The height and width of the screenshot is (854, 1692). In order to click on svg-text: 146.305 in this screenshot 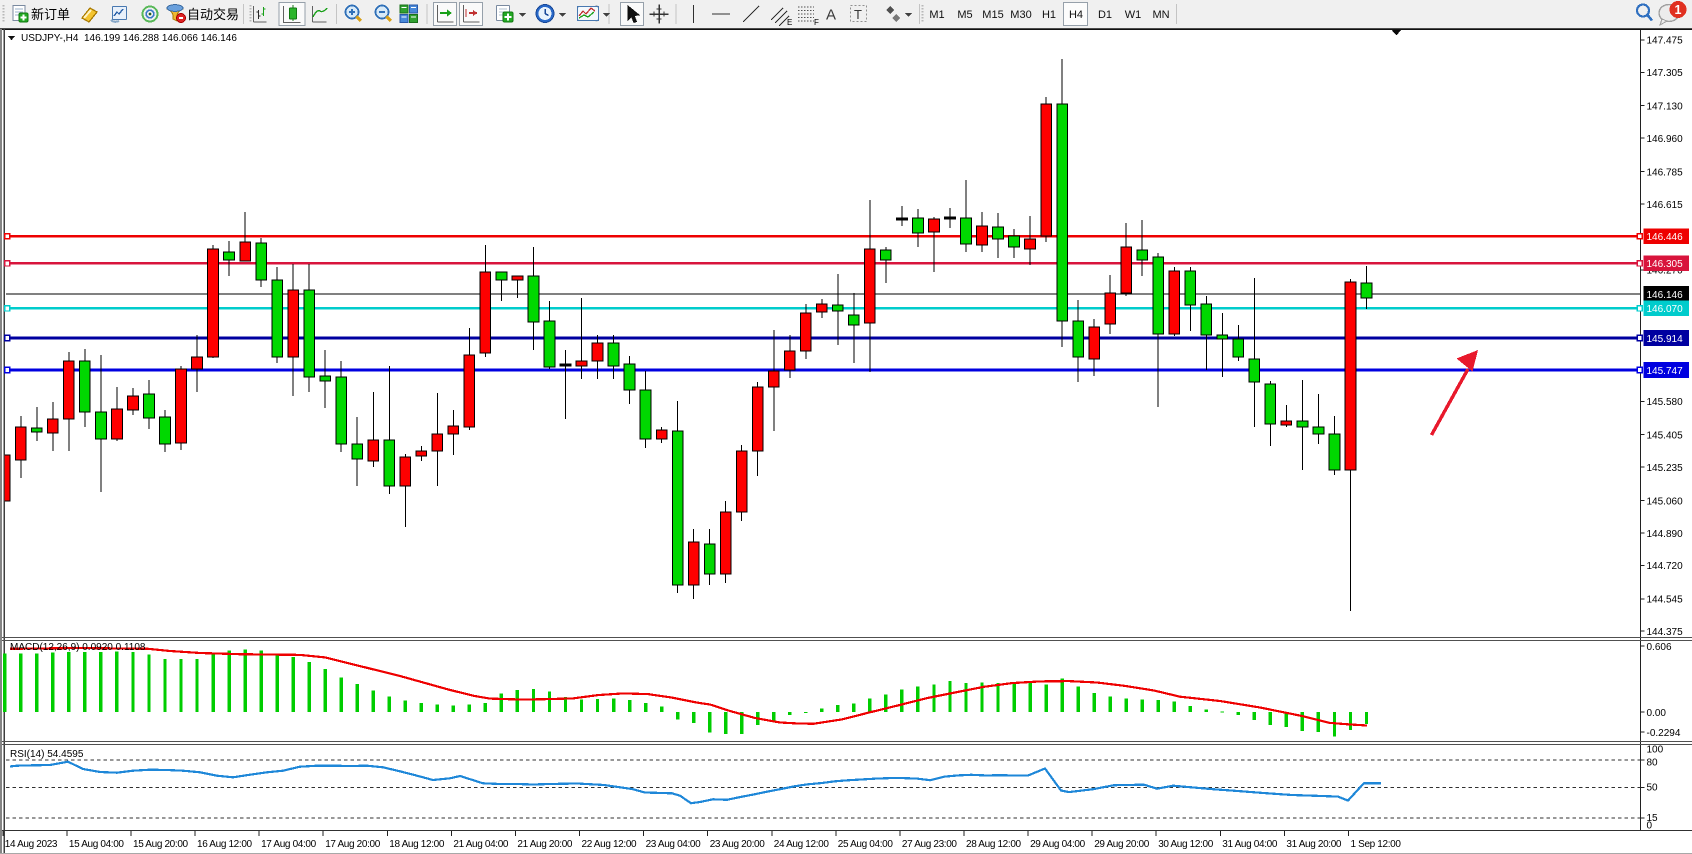, I will do `click(1665, 264)`.